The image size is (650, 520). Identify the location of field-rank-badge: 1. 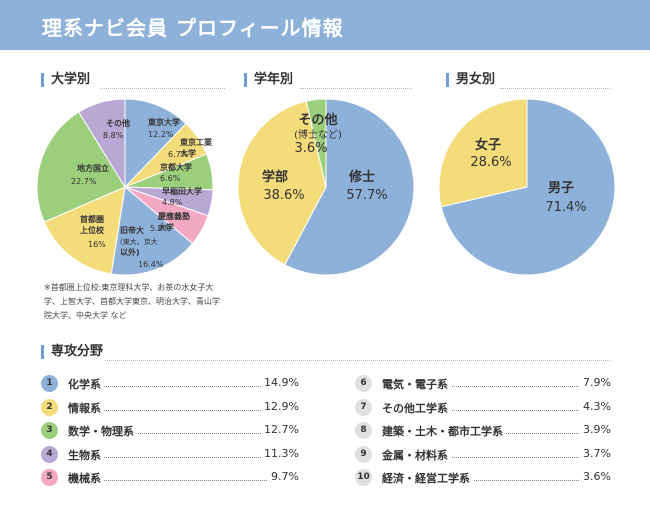
(49, 383).